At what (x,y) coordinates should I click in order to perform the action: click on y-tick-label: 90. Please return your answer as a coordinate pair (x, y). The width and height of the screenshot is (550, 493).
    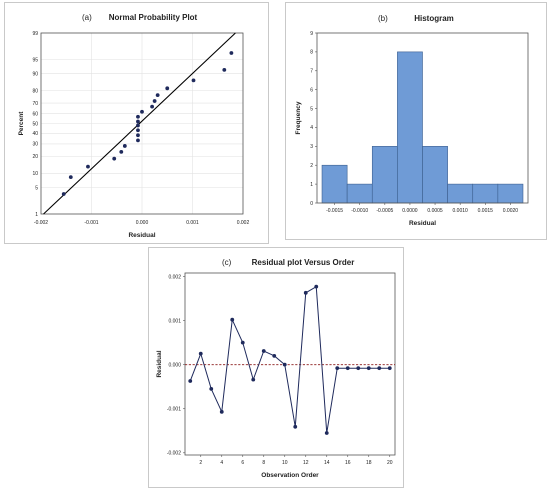
    Looking at the image, I should click on (35, 74).